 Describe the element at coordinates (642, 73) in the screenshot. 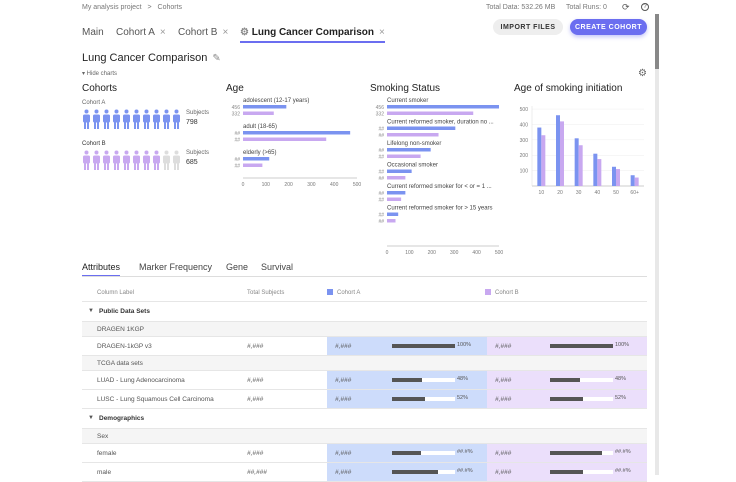

I see `settings-gear-icon: ⚙` at that location.